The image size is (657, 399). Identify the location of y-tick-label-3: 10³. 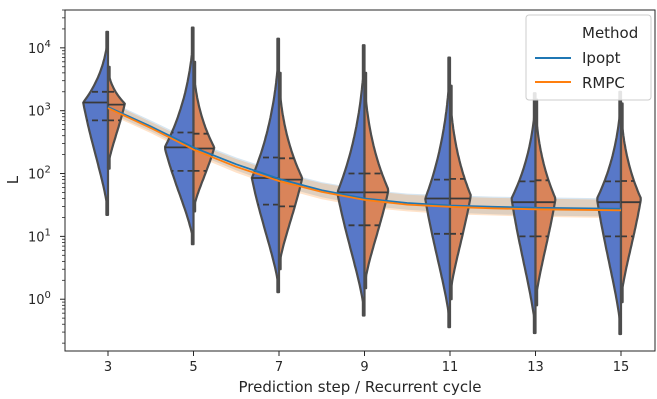
(39, 111).